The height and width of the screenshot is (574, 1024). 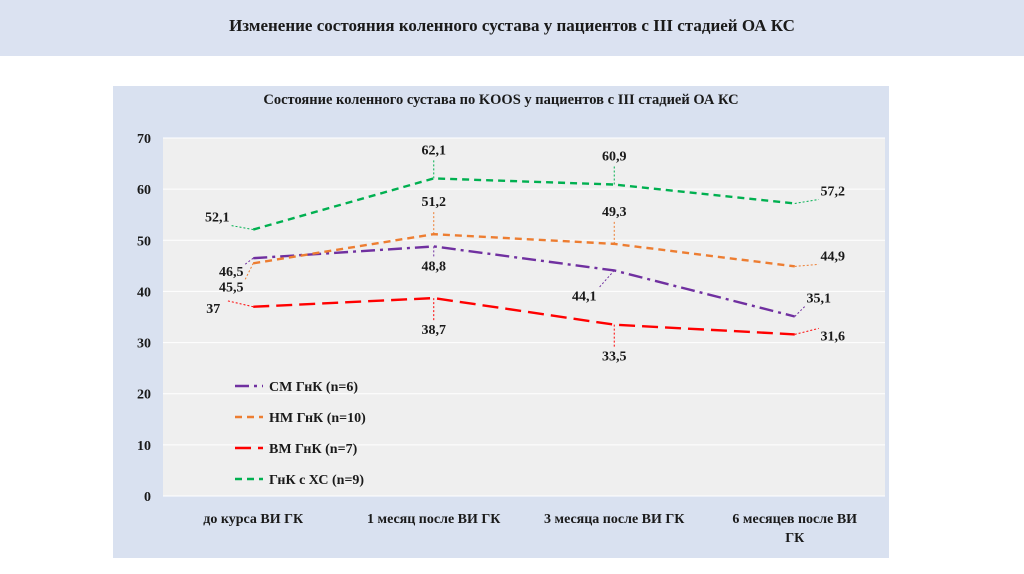 What do you see at coordinates (144, 190) in the screenshot?
I see `y-tick-label: 60` at bounding box center [144, 190].